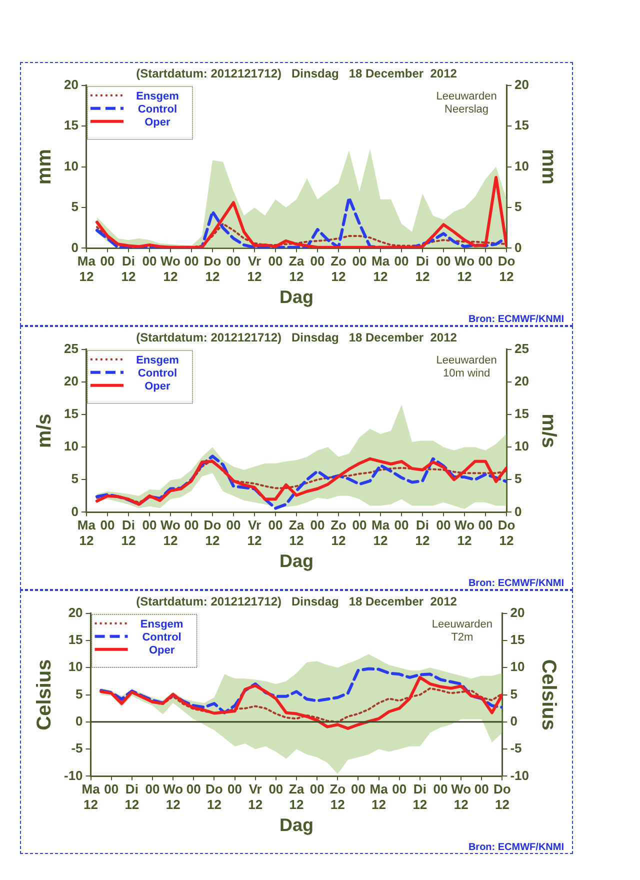  What do you see at coordinates (462, 637) in the screenshot?
I see `annotation: T2m` at bounding box center [462, 637].